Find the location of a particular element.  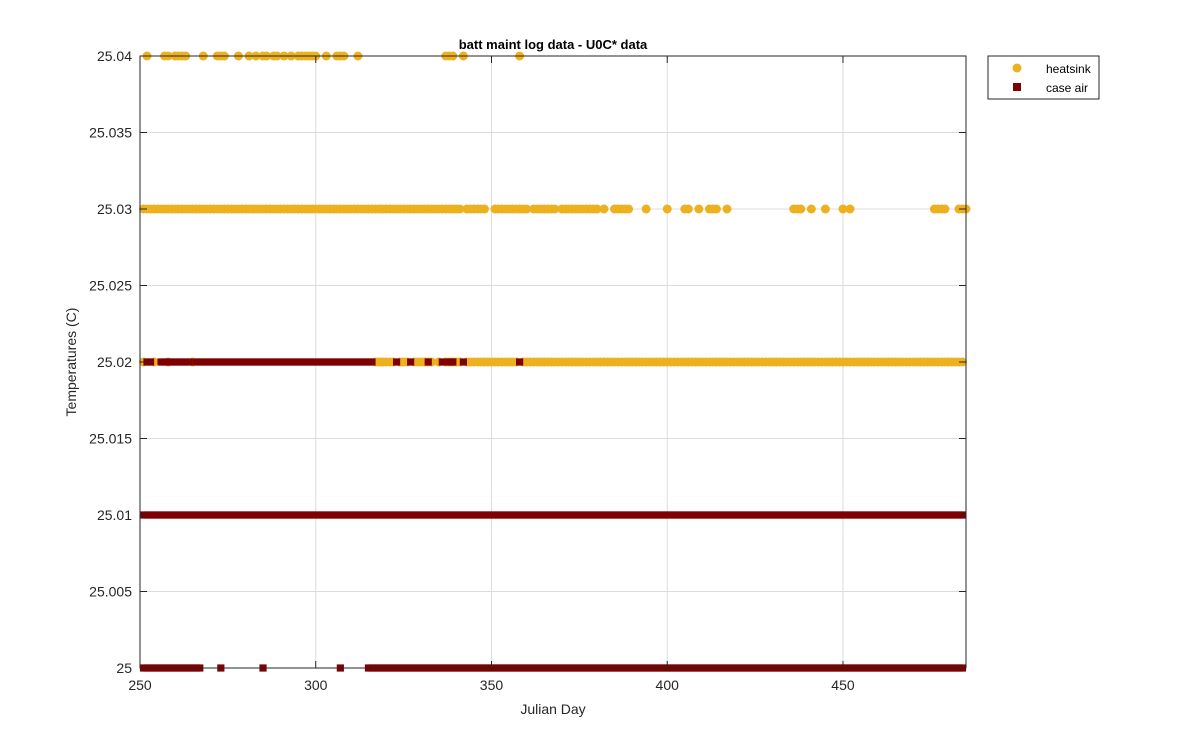

legend-label-heatsink: heatsink is located at coordinates (1069, 69).